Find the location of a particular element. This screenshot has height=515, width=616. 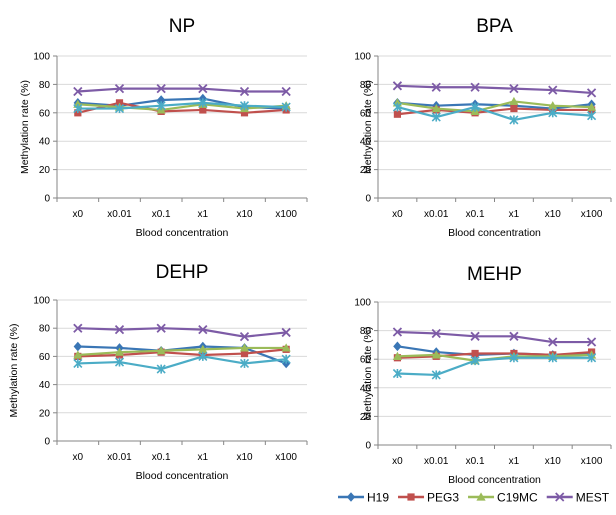

legend-item-peg3: PEG3 is located at coordinates (428, 498).